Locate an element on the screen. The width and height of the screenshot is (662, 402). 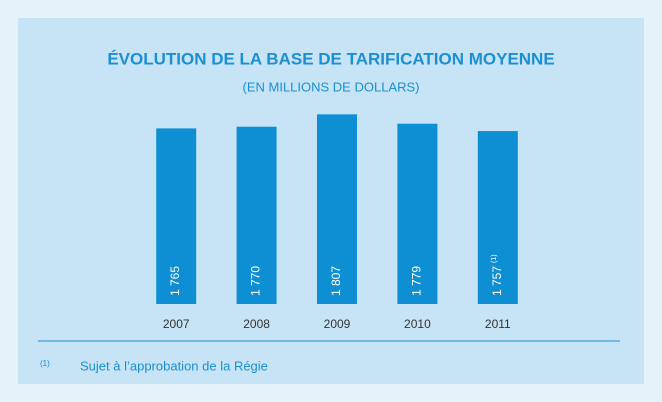
value-label: 1 807 is located at coordinates (336, 281).